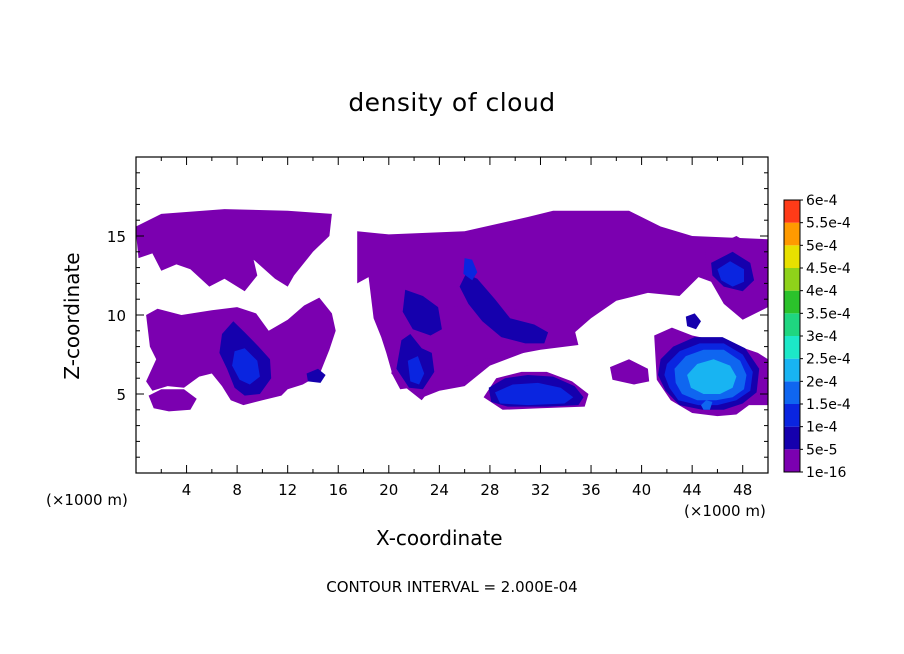  What do you see at coordinates (822, 246) in the screenshot?
I see `colorbar-label: 5e-4` at bounding box center [822, 246].